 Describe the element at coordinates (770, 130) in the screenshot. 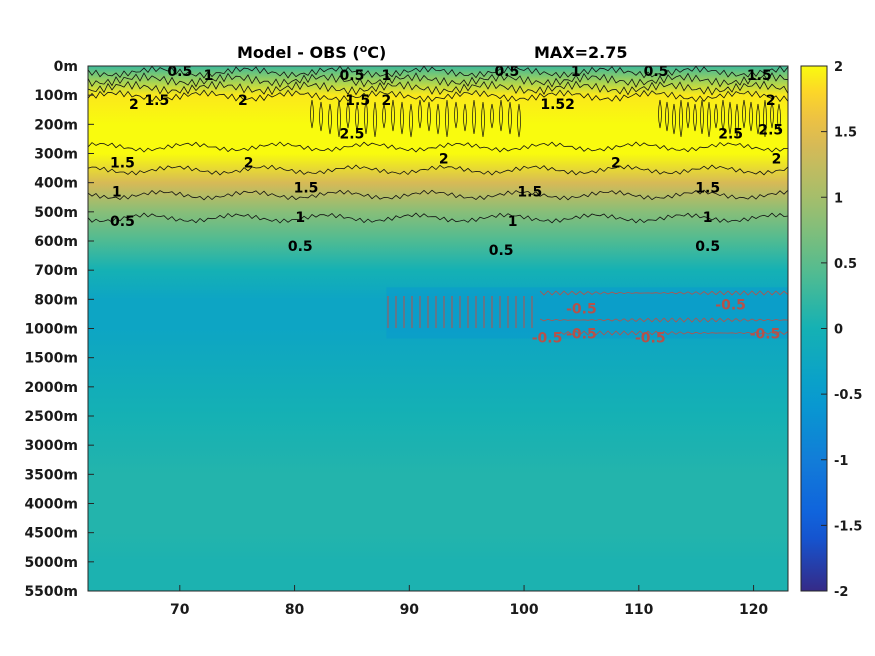

I see `contour-label: 2.5` at that location.